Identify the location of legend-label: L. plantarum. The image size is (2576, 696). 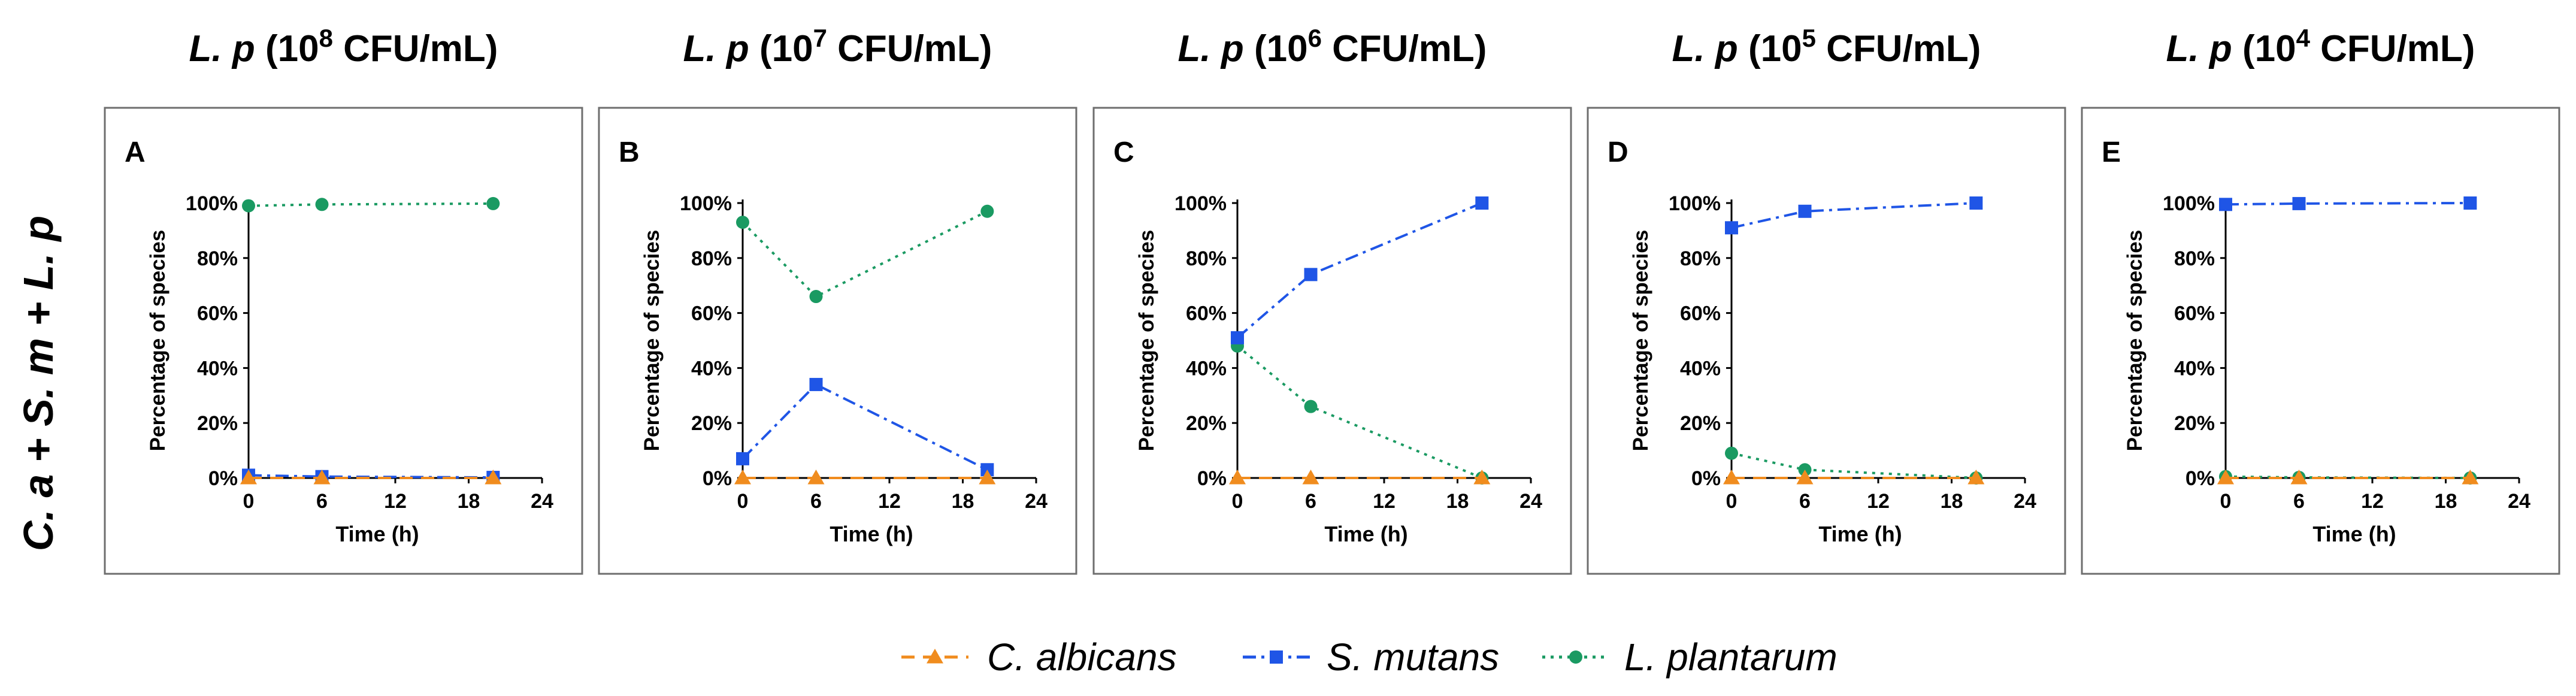
(1731, 657).